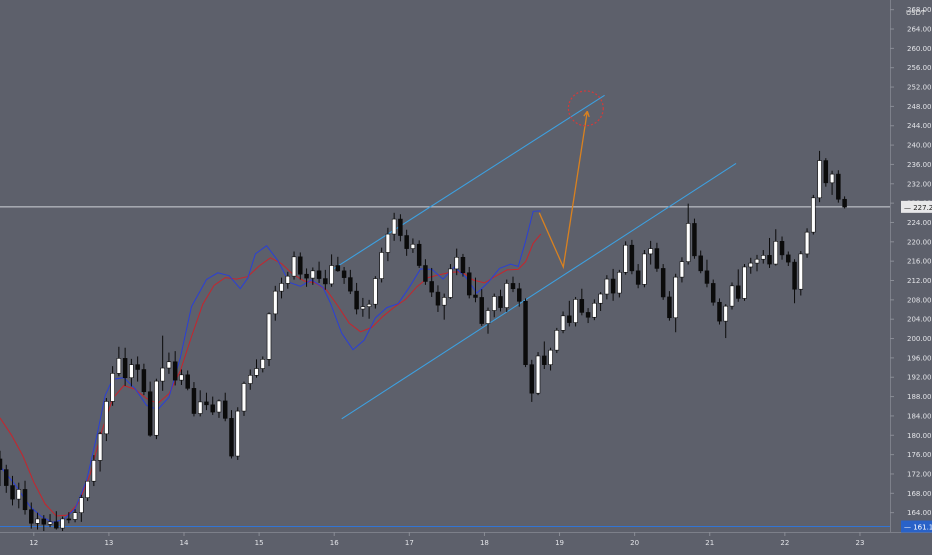 This screenshot has width=932, height=555. Describe the element at coordinates (259, 543) in the screenshot. I see `time-tick-label: 15` at that location.